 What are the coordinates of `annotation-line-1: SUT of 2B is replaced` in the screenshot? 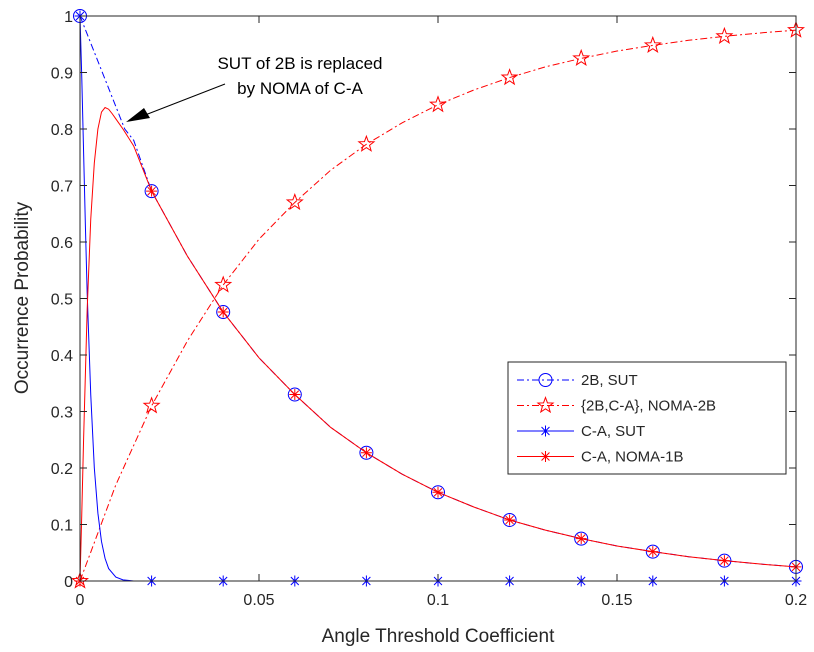 It's located at (299, 63).